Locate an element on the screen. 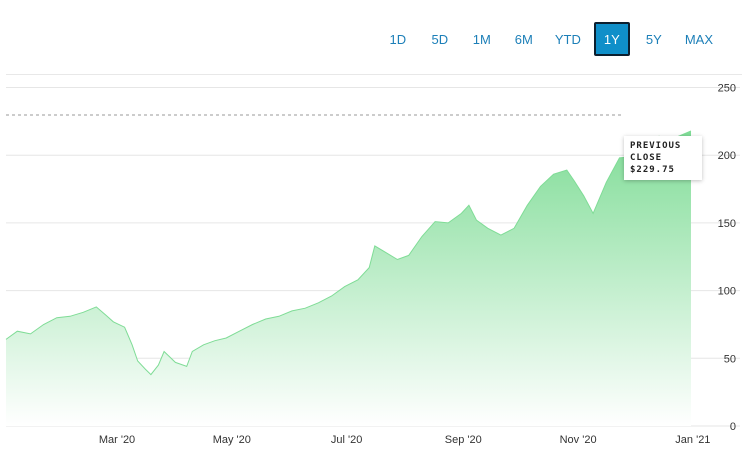  range-button-1y: 1Y is located at coordinates (611, 39).